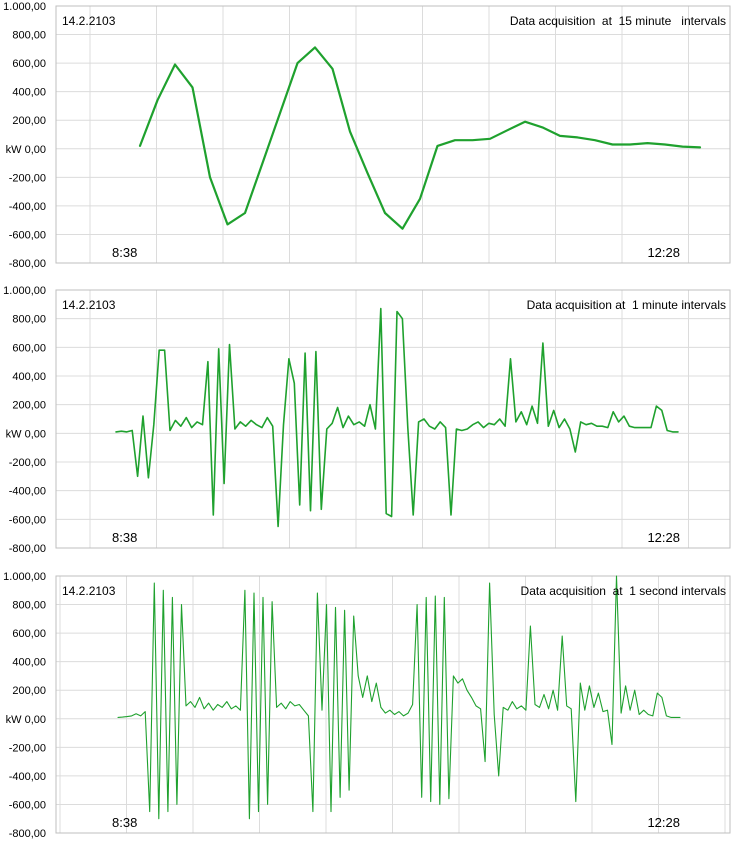 This screenshot has height=842, width=733. What do you see at coordinates (623, 591) in the screenshot?
I see `interval-annotation: Data acquisition at 1 second intervals` at bounding box center [623, 591].